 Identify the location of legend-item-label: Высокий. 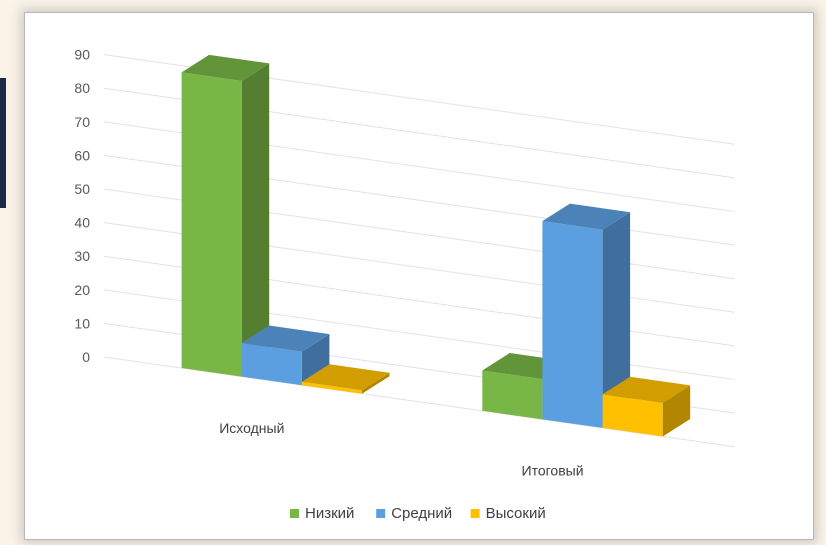
(516, 513).